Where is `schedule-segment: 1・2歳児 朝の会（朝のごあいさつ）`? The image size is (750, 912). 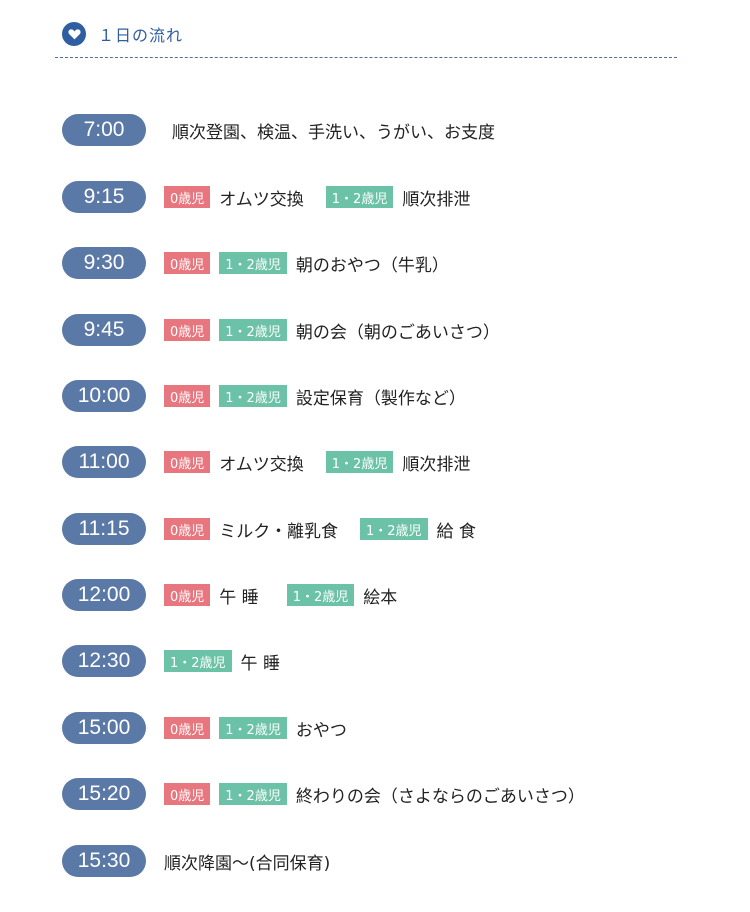
schedule-segment: 1・2歳児 朝の会（朝のごあいさつ） is located at coordinates (359, 330).